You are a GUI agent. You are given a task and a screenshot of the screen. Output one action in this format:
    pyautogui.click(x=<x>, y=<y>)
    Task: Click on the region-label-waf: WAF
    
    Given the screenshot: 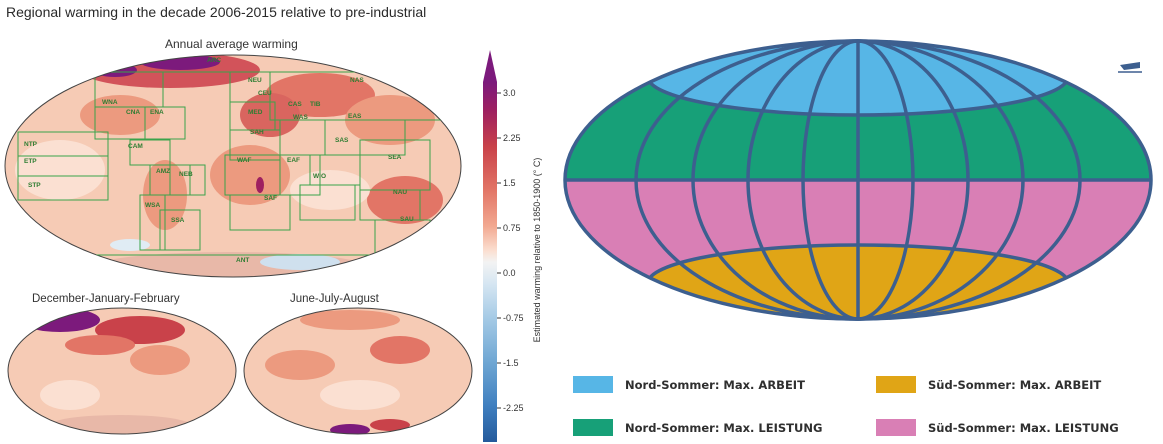 What is the action you would take?
    pyautogui.click(x=244, y=160)
    